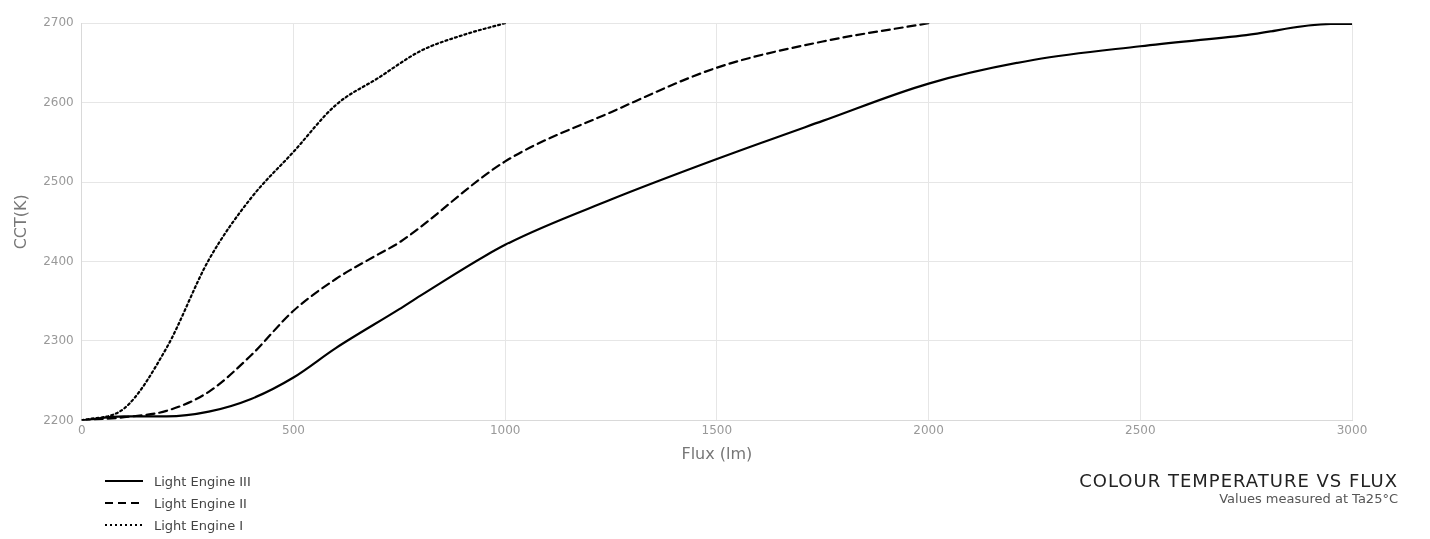 This screenshot has width=1430, height=539. I want to click on x-tick-label: 2500, so click(1140, 429).